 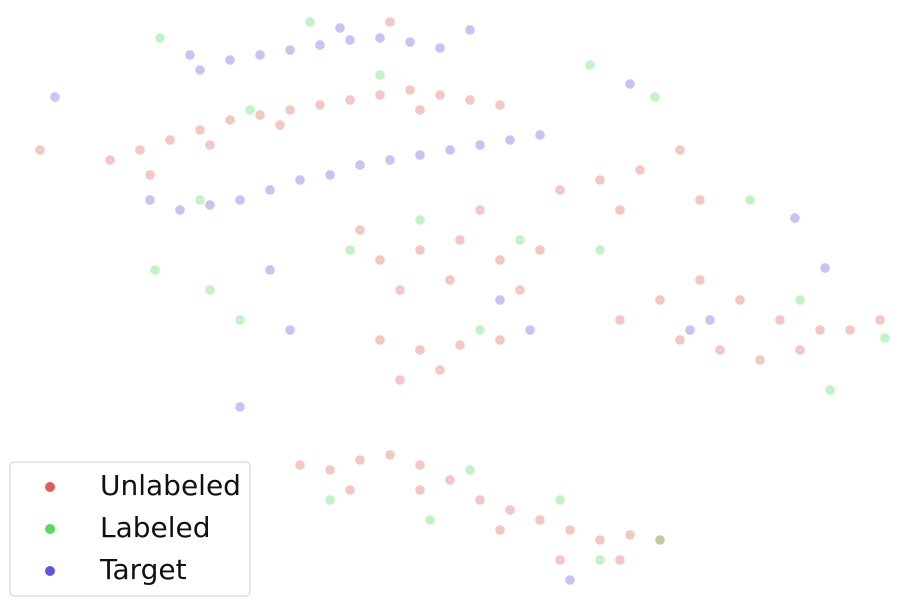 I want to click on legend-label: Target, so click(x=143, y=569).